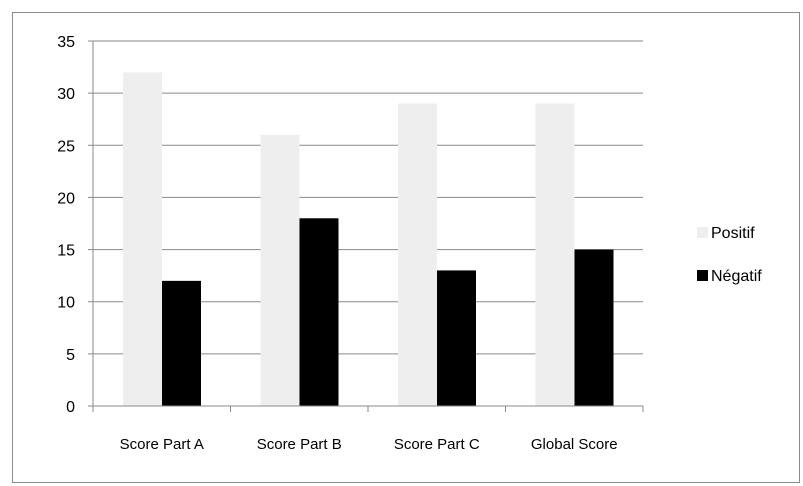 This screenshot has width=803, height=486. Describe the element at coordinates (733, 233) in the screenshot. I see `legend-label-1: Positif` at that location.